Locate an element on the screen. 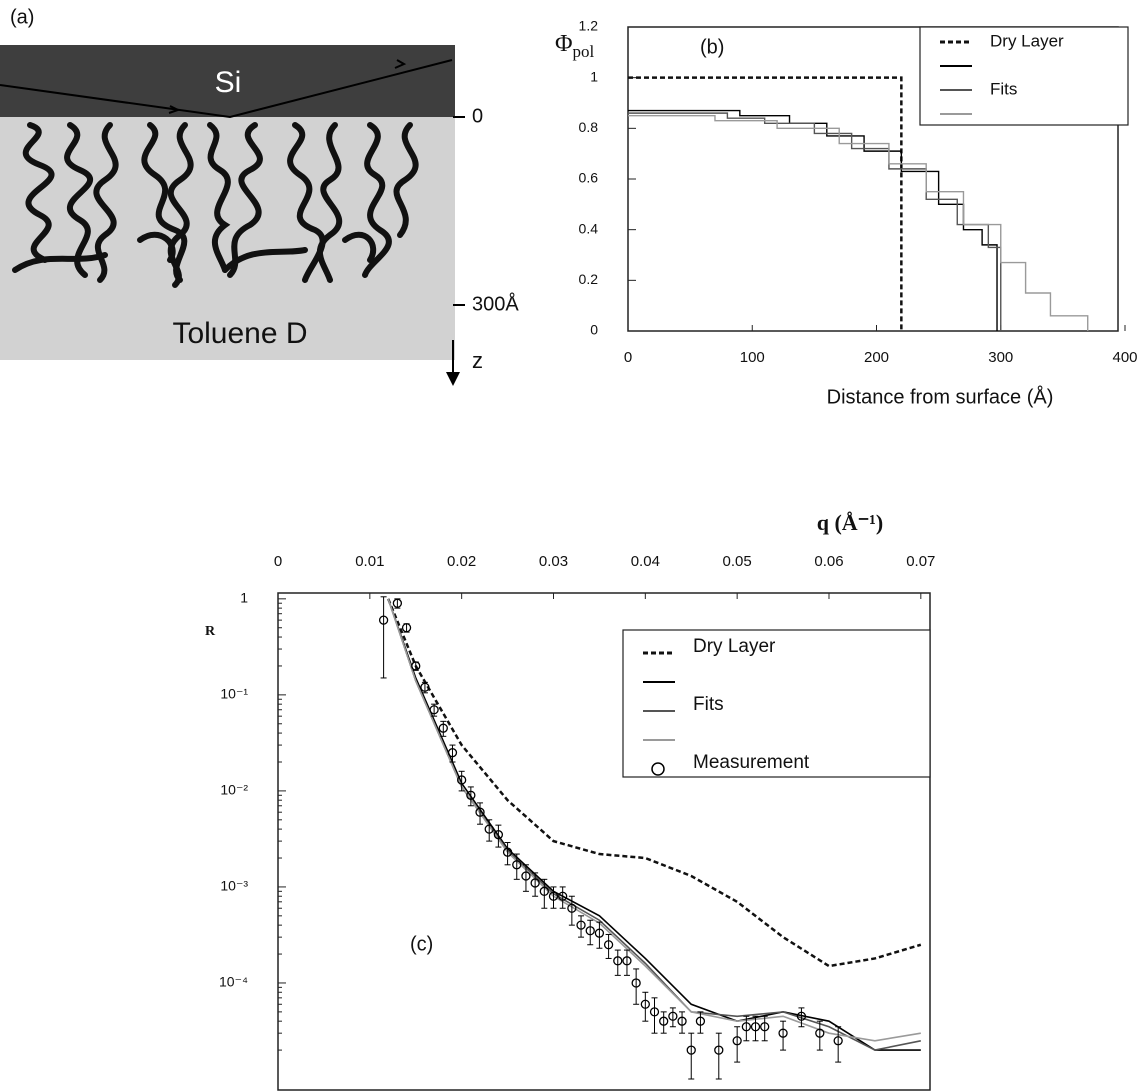 The height and width of the screenshot is (1091, 1142). beam is located at coordinates (226, 89).